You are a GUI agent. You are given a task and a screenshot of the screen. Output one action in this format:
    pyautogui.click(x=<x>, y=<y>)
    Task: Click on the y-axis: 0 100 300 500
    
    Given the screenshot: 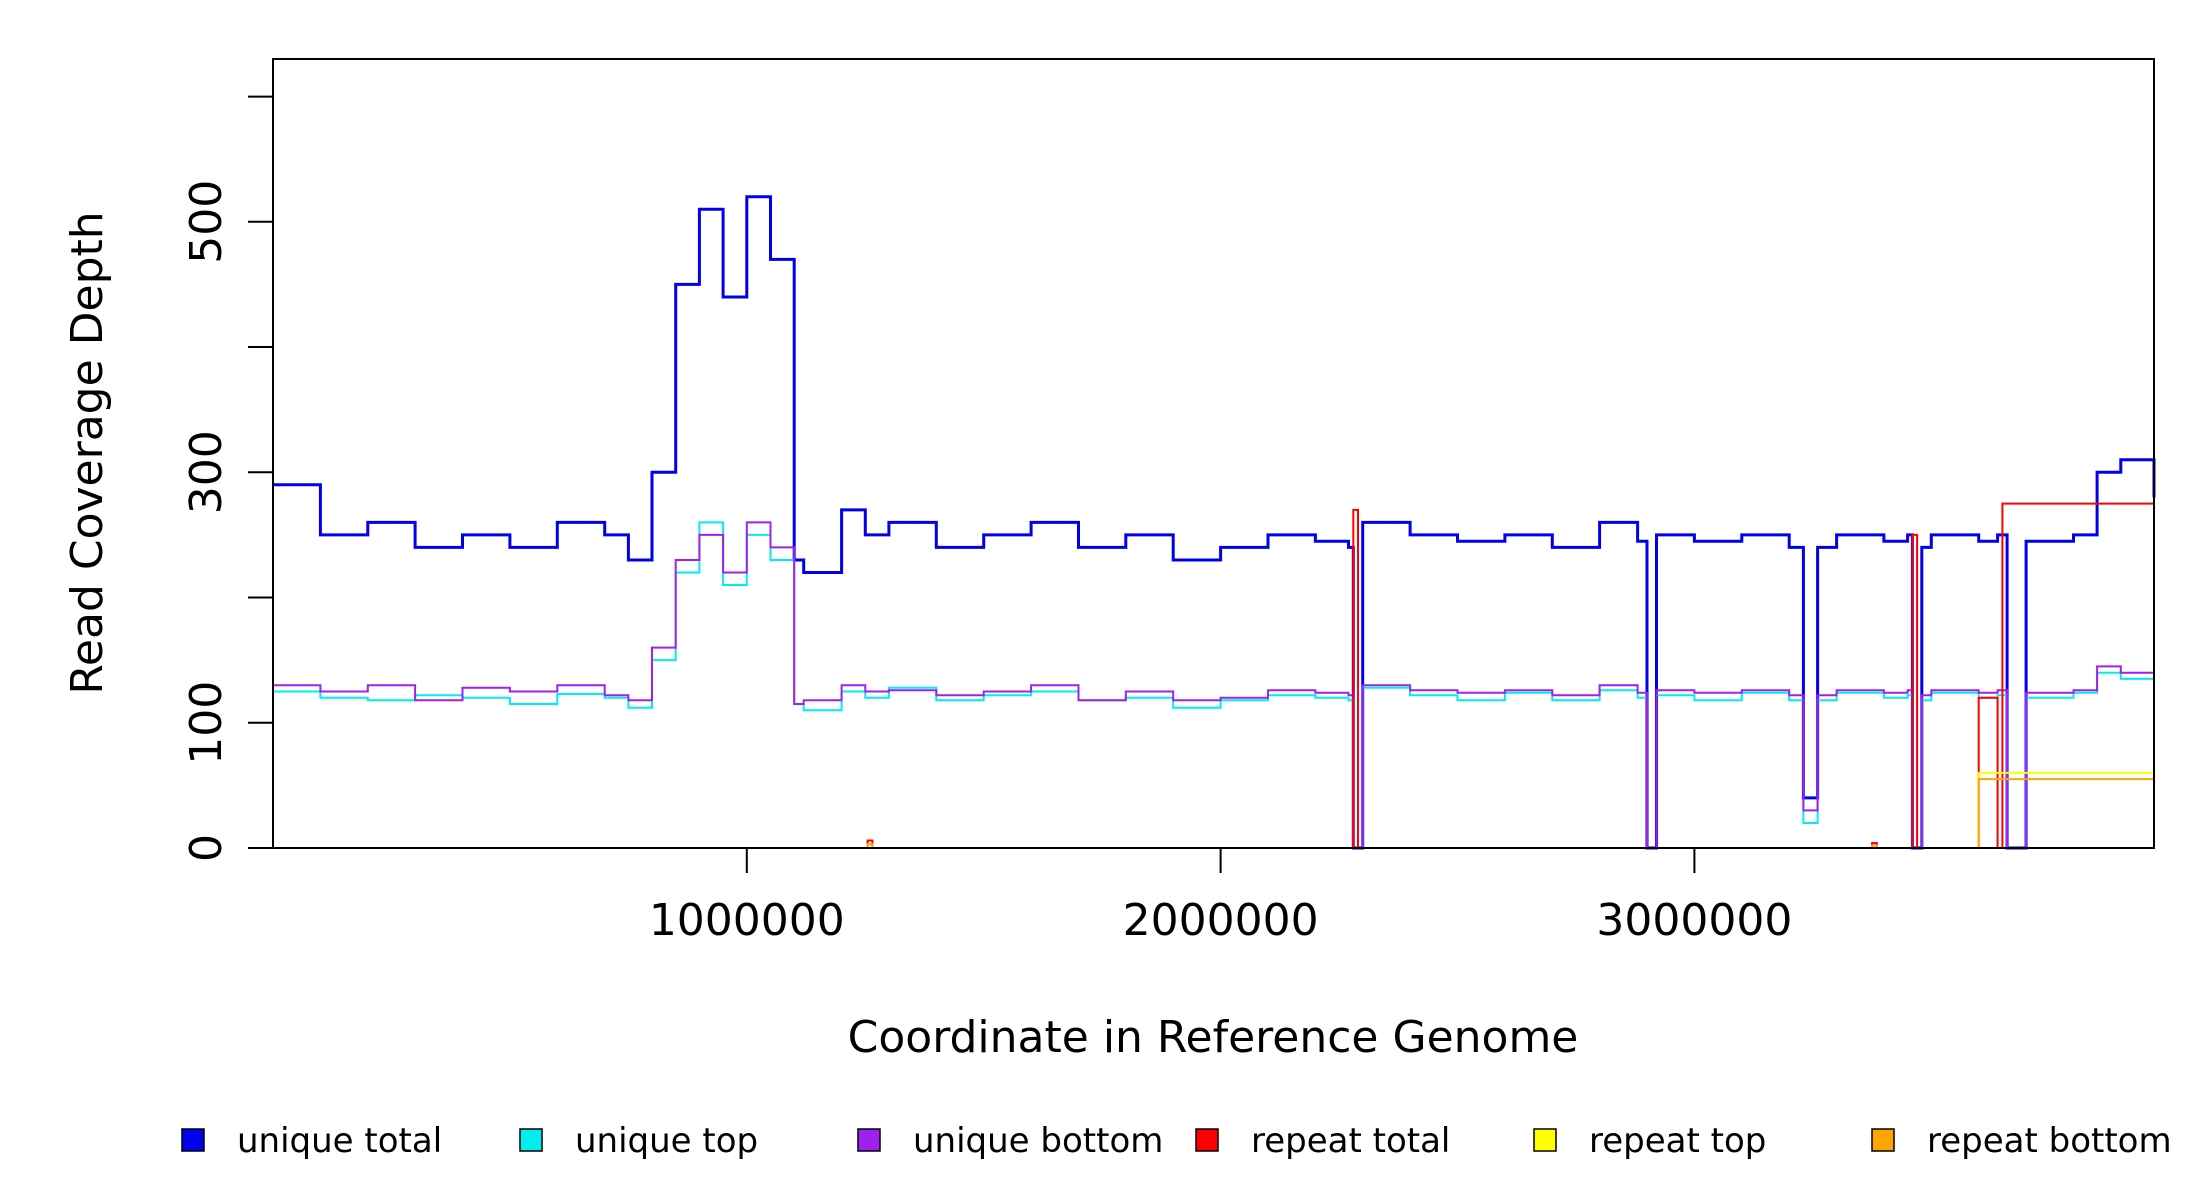 What is the action you would take?
    pyautogui.click(x=227, y=478)
    